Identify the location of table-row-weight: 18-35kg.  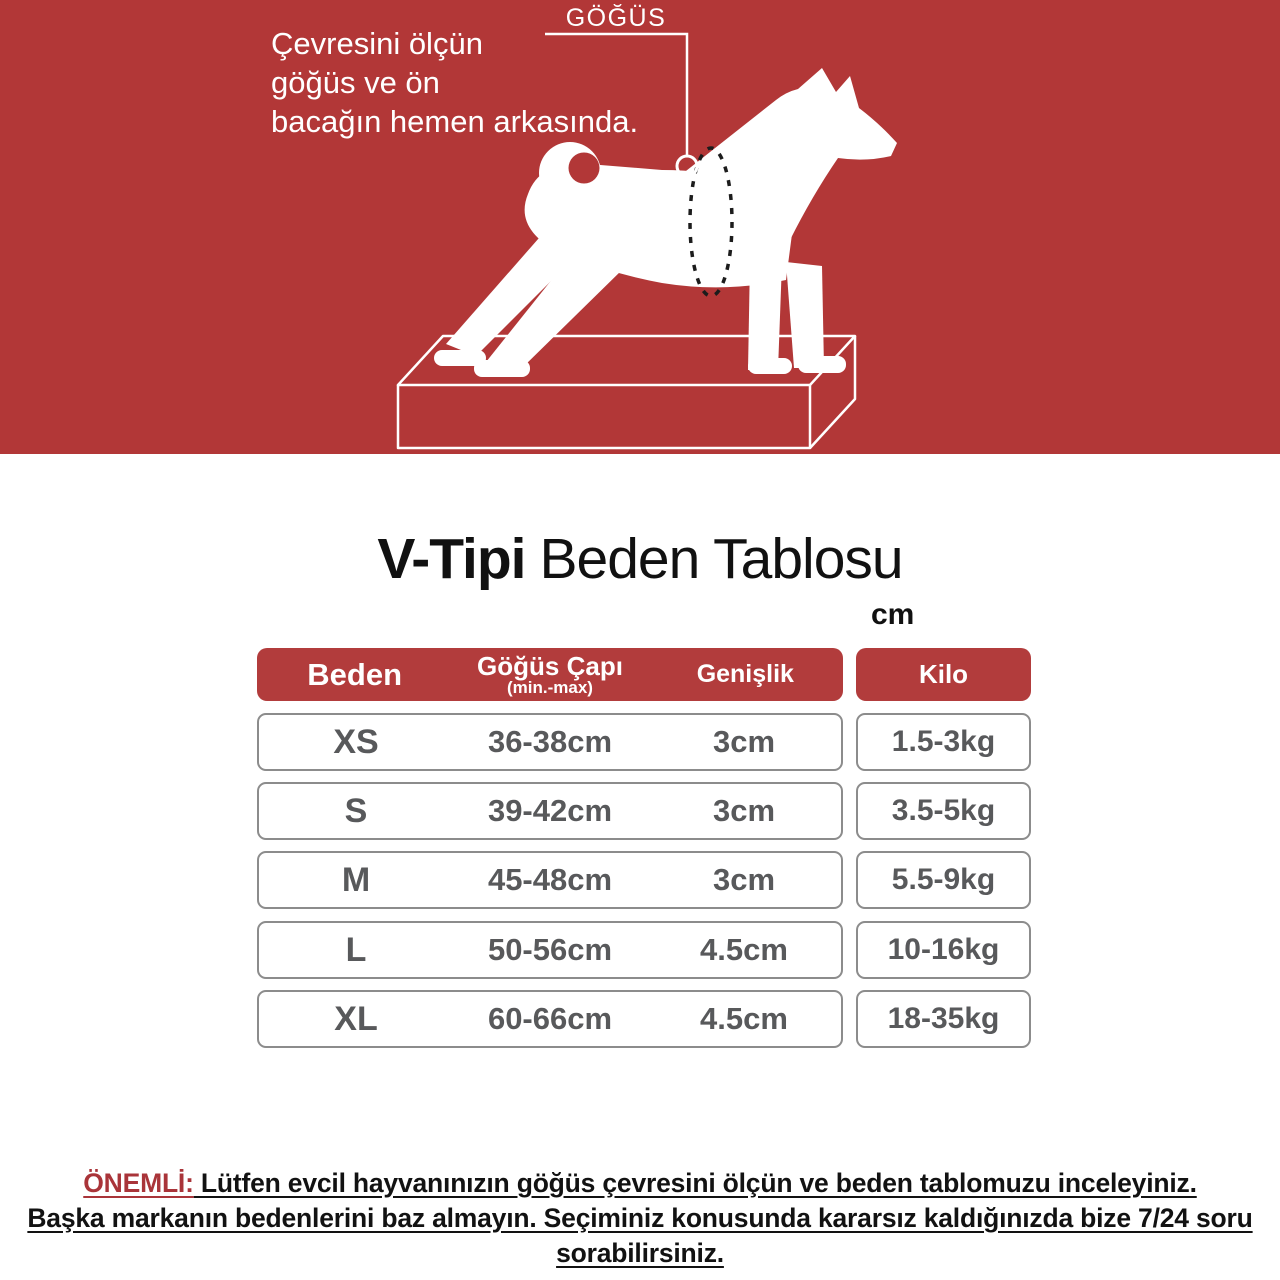
(943, 1019).